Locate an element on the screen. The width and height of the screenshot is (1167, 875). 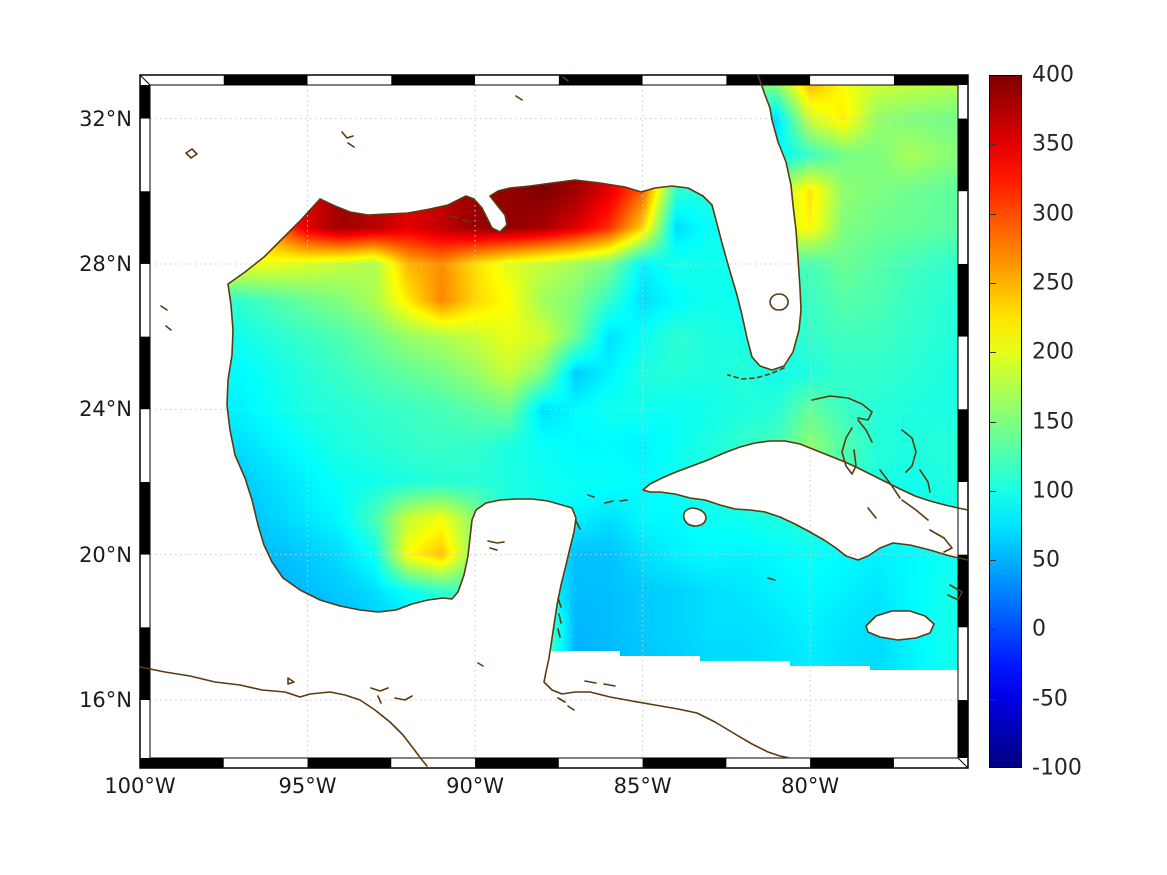
lat-tick-label: 28°N is located at coordinates (105, 263).